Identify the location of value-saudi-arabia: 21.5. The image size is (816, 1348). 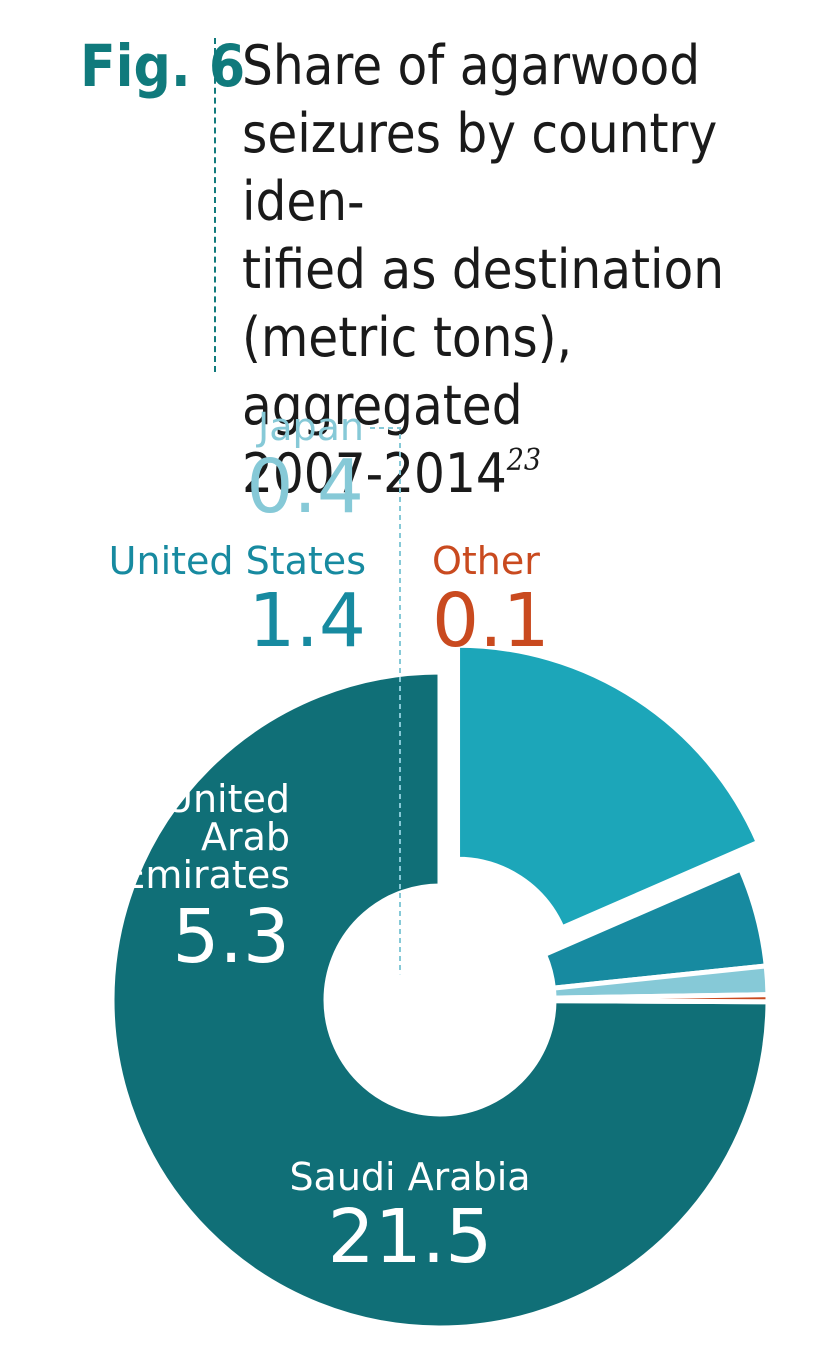
(410, 1237).